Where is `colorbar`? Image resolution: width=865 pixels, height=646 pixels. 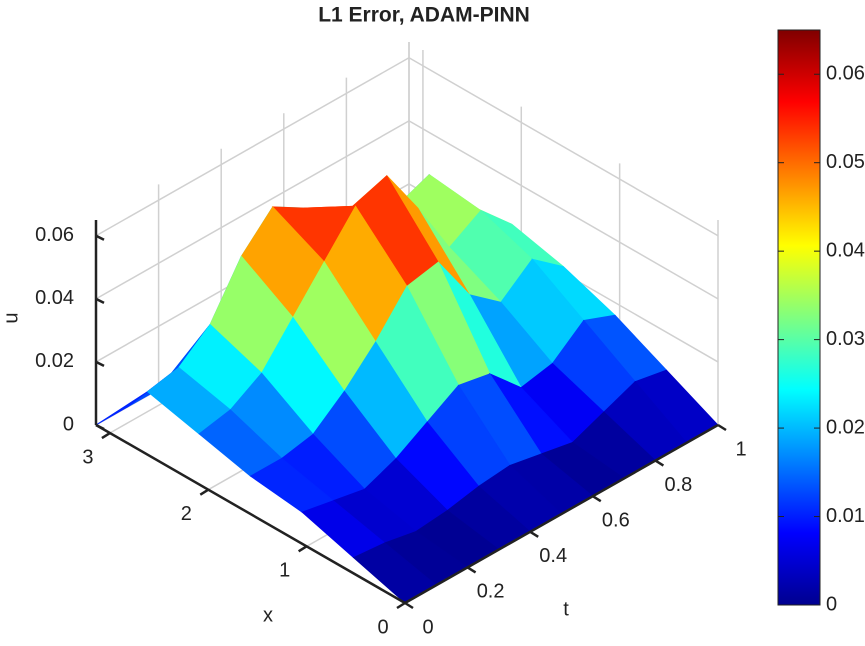 colorbar is located at coordinates (799, 317).